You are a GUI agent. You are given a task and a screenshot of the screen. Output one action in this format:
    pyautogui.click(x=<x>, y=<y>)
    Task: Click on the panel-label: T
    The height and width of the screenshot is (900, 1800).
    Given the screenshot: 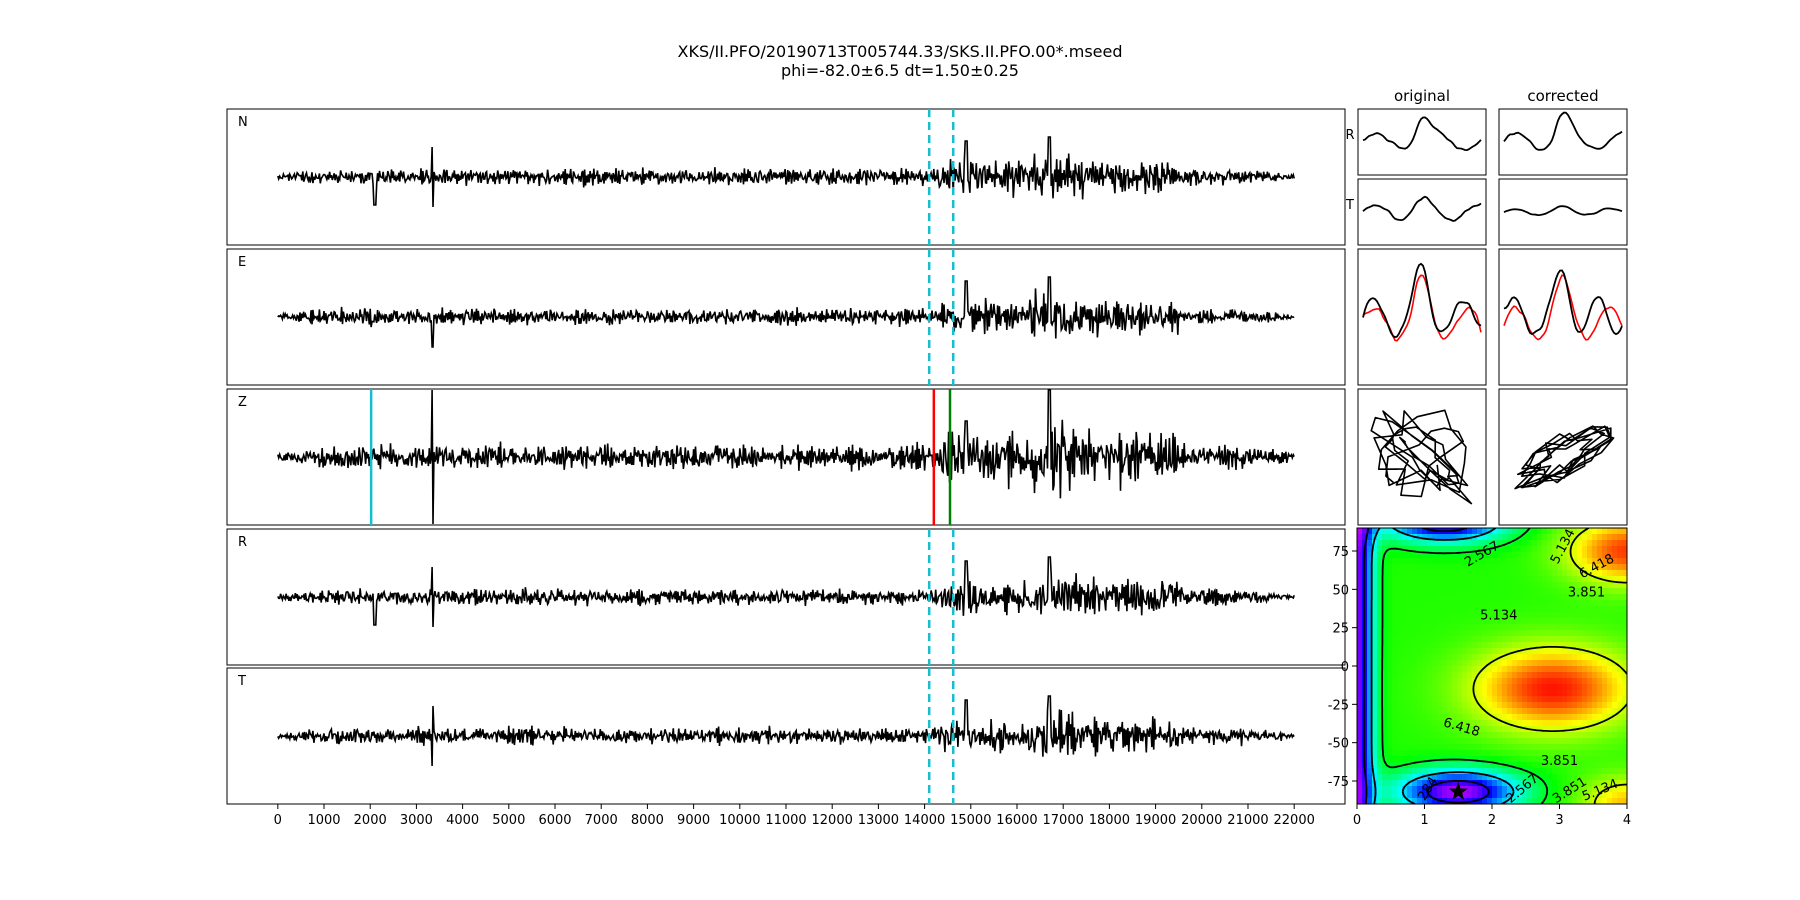 What is the action you would take?
    pyautogui.click(x=241, y=681)
    